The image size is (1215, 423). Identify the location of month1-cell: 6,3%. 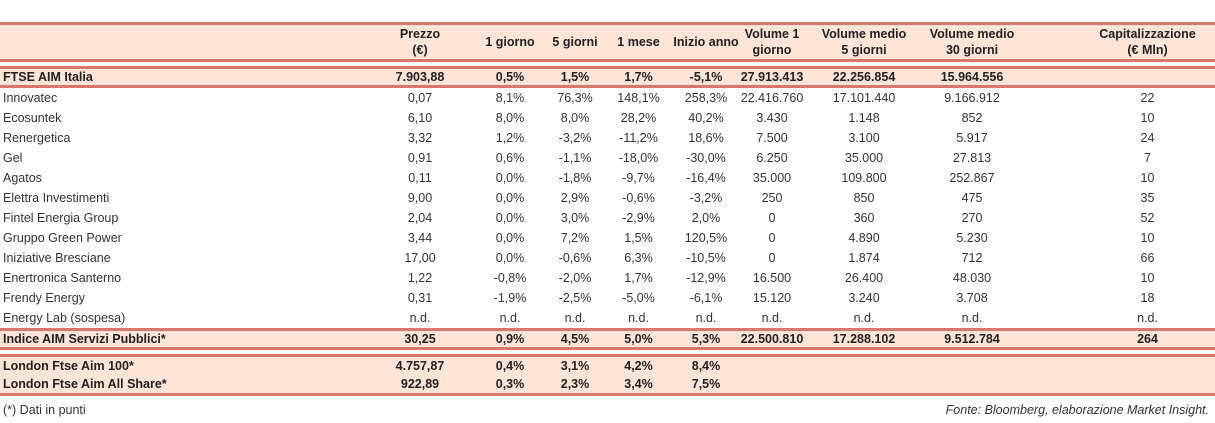
(638, 258).